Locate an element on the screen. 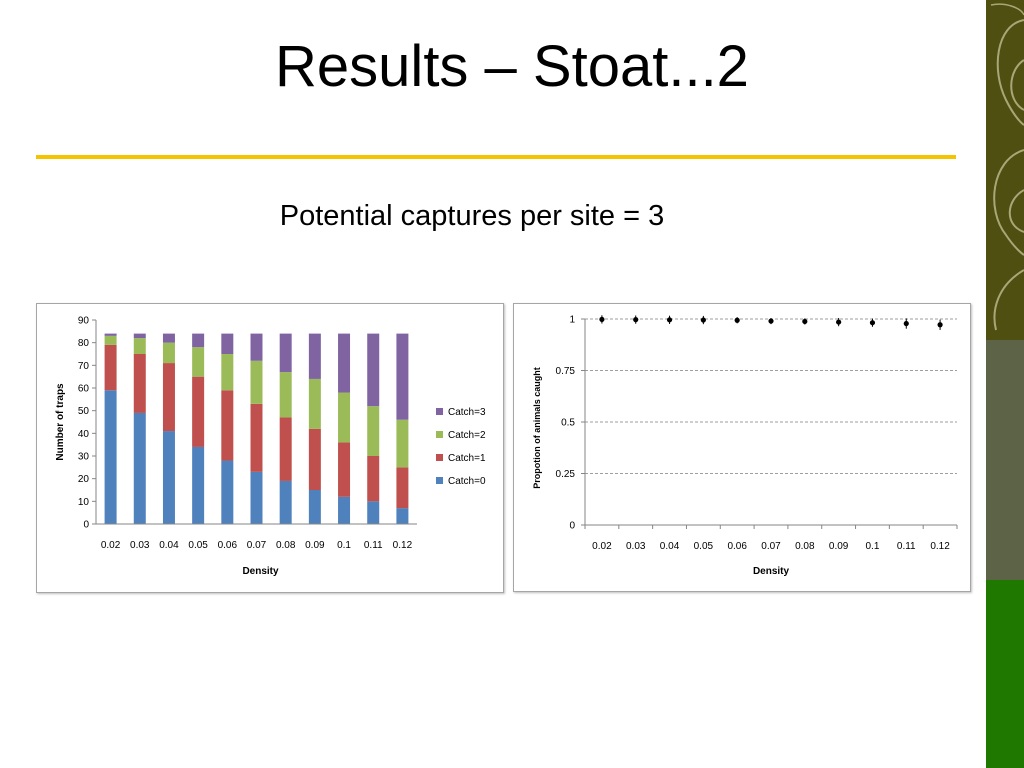 This screenshot has width=1024, height=768. data-point-0.03 is located at coordinates (636, 320).